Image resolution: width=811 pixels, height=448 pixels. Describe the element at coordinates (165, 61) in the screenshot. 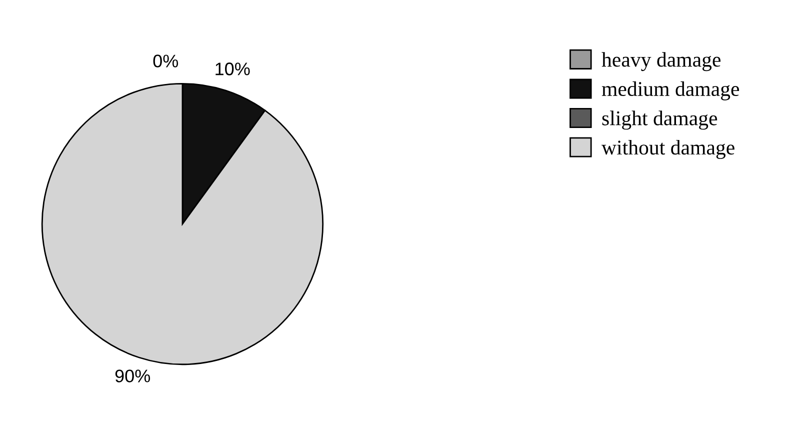

I see `text: 0%` at that location.